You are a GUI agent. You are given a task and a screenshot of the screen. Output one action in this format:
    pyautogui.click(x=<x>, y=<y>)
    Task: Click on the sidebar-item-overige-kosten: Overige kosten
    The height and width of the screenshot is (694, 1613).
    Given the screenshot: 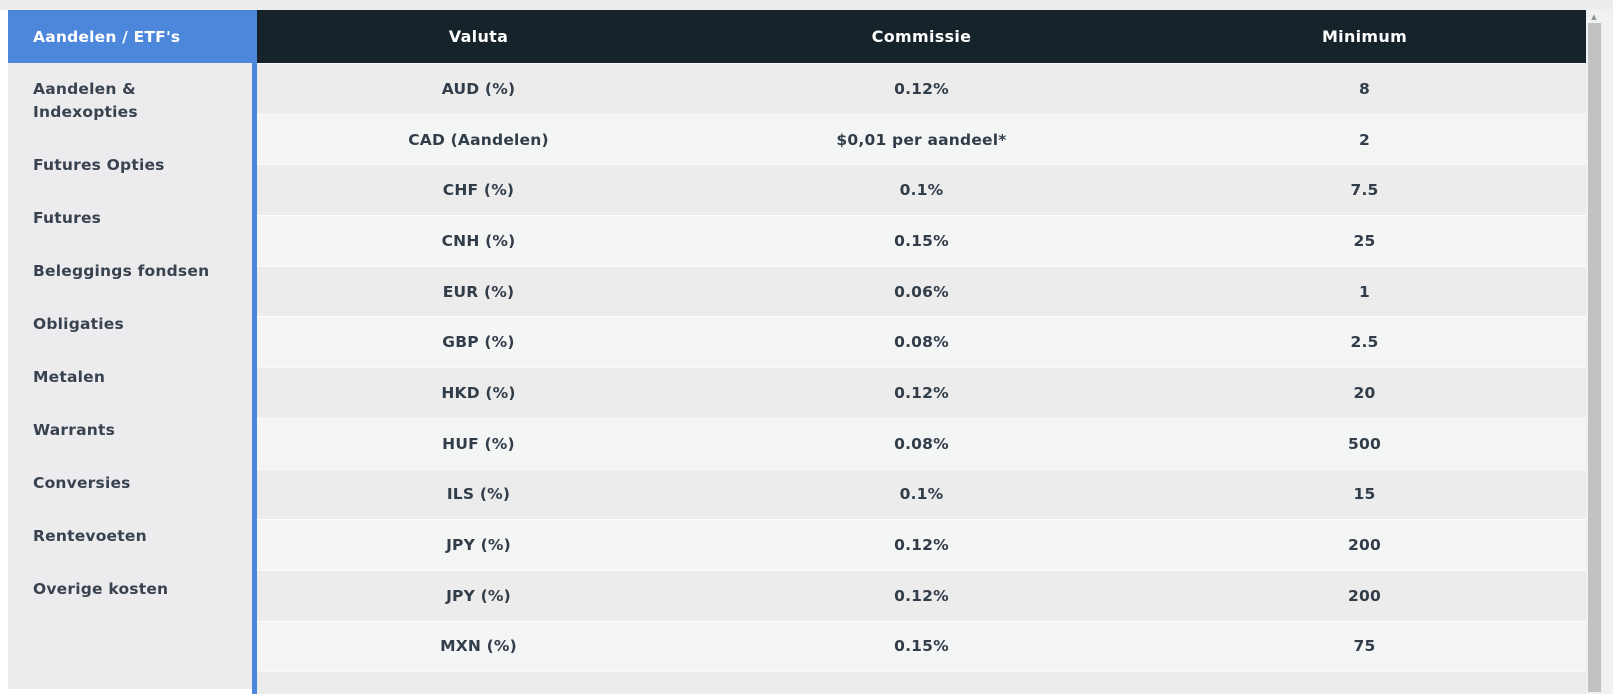 What is the action you would take?
    pyautogui.click(x=132, y=589)
    